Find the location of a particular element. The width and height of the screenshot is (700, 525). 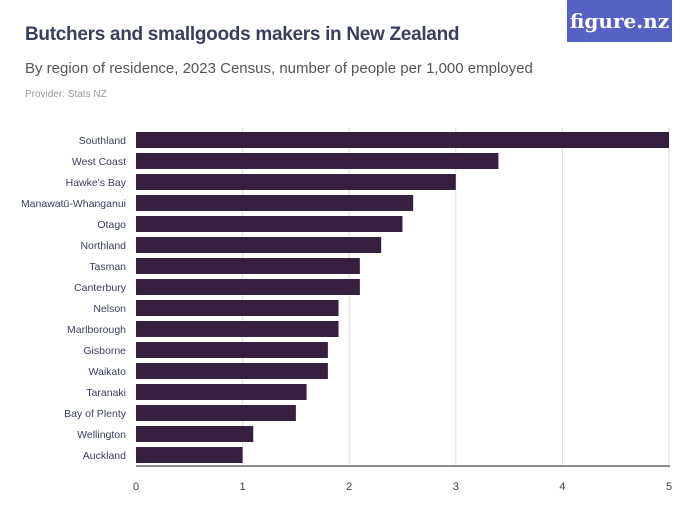

x-tick-label: 0 is located at coordinates (136, 487).